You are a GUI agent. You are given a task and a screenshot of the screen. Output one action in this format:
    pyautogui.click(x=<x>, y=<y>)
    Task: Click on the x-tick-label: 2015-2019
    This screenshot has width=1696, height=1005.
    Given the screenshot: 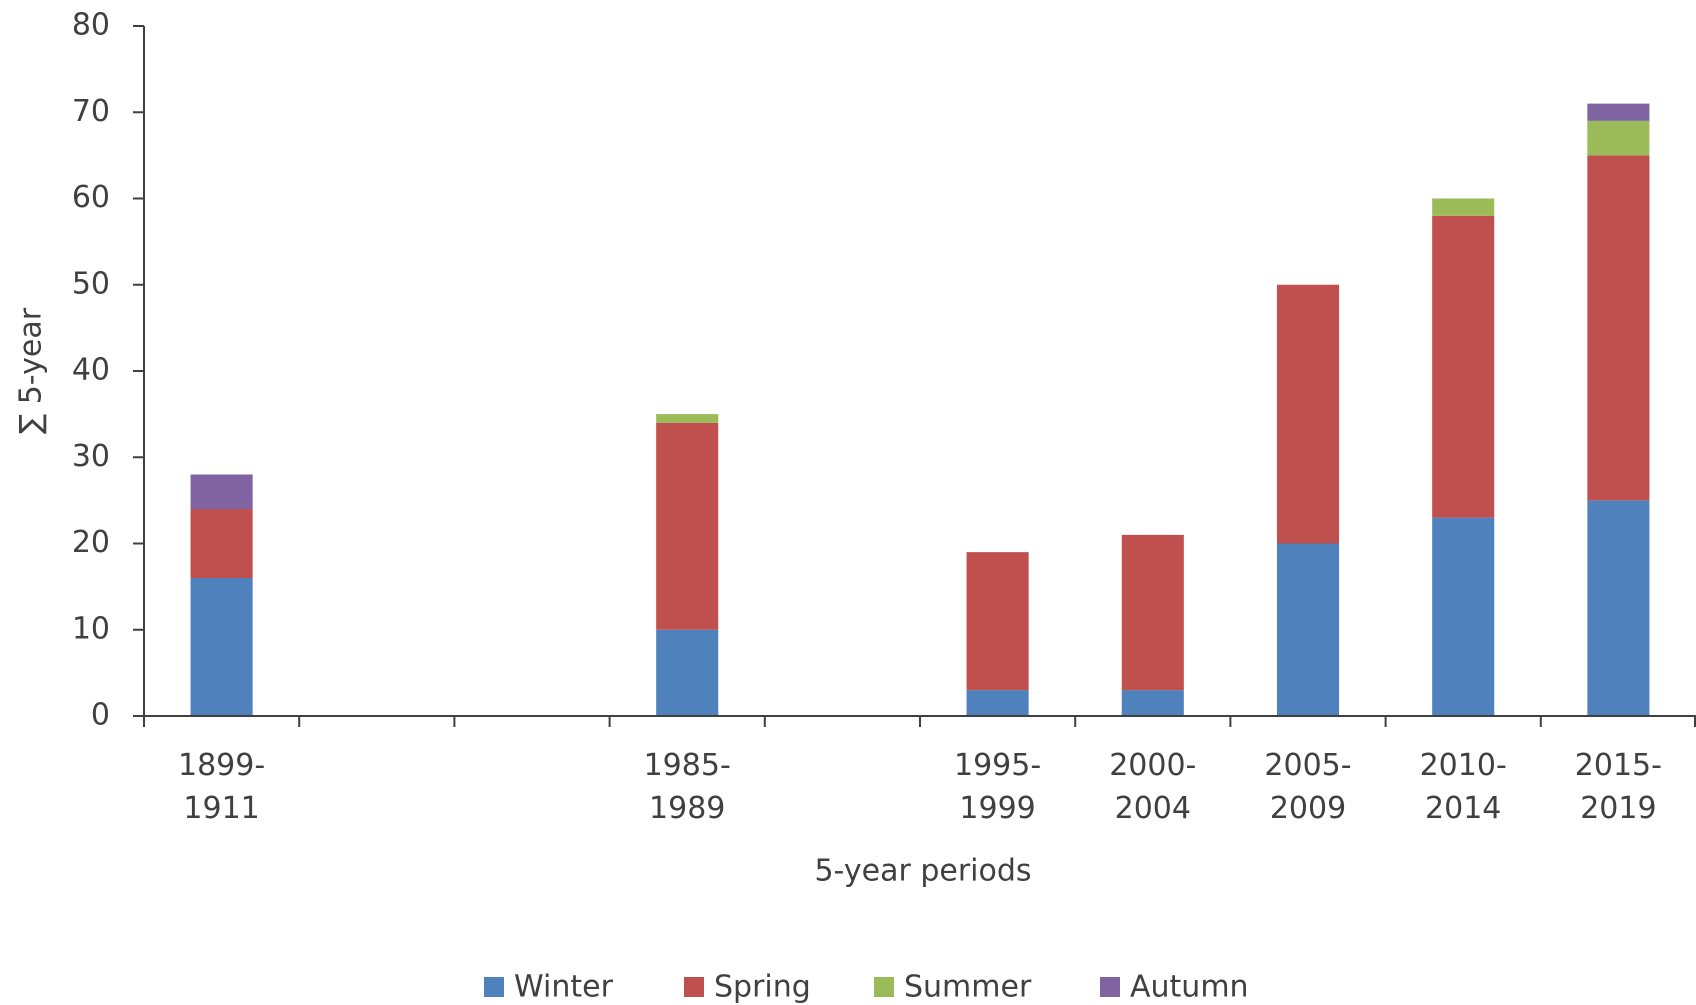 What is the action you would take?
    pyautogui.click(x=1618, y=787)
    